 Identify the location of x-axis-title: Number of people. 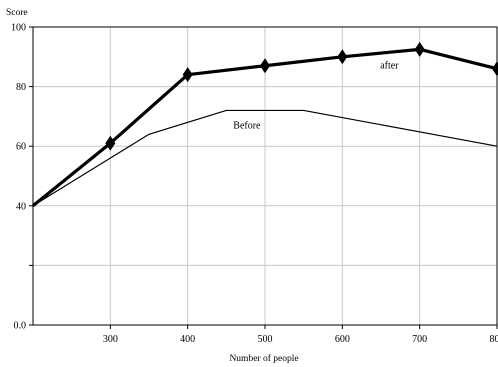
(263, 358).